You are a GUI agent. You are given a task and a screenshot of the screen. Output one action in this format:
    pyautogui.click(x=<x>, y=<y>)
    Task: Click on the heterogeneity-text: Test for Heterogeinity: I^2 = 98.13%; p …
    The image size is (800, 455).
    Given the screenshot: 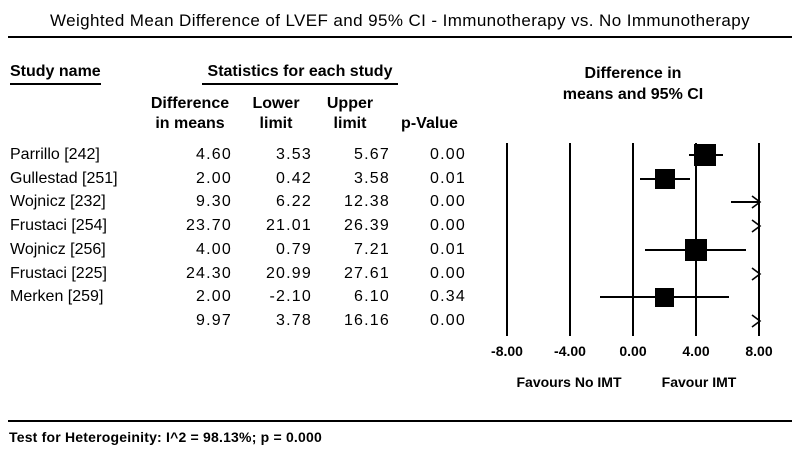 What is the action you would take?
    pyautogui.click(x=165, y=437)
    